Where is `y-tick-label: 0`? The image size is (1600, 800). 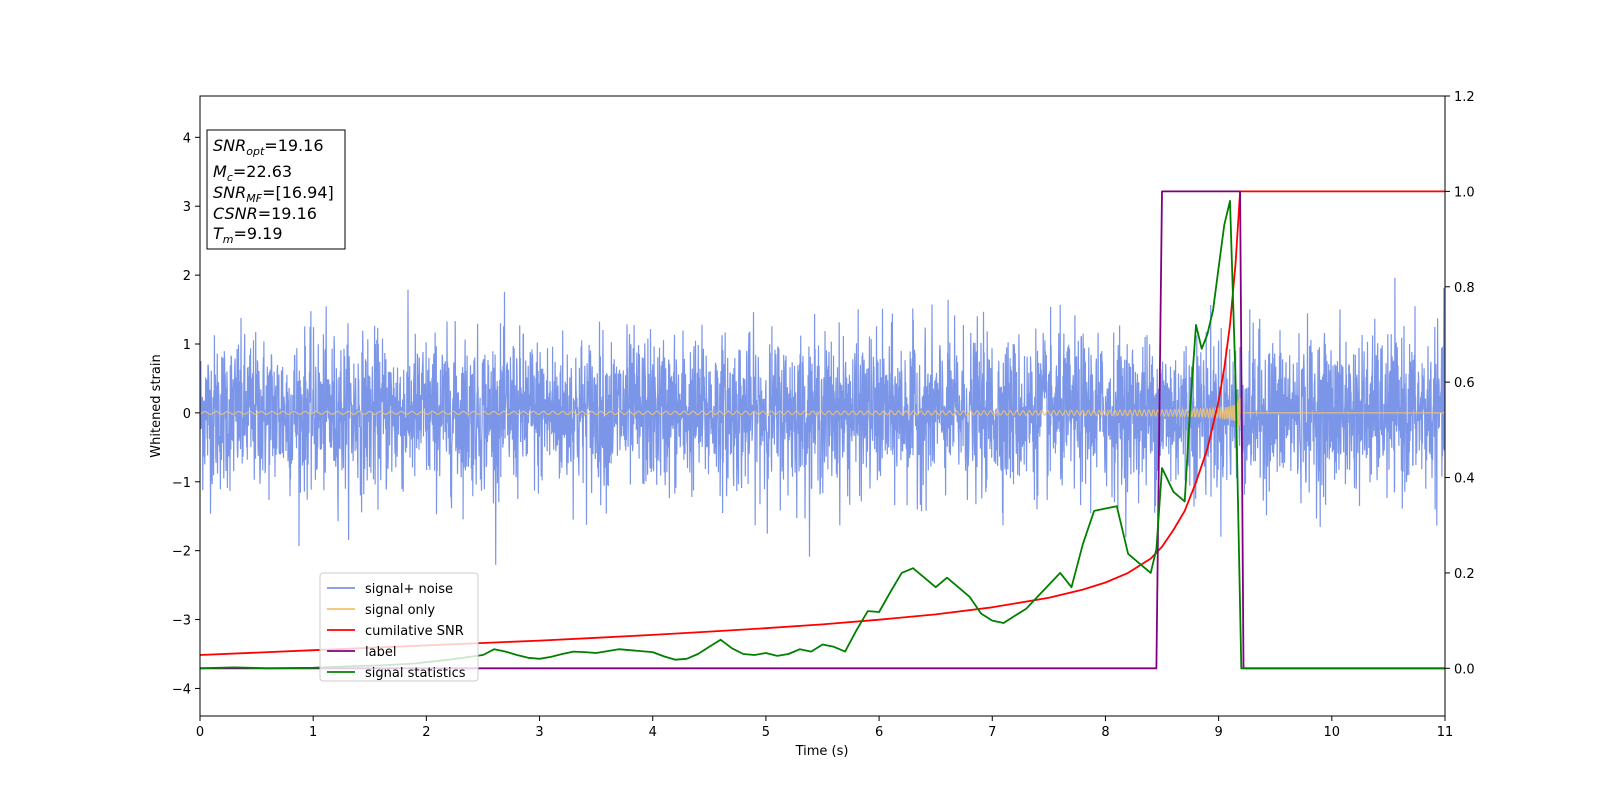 y-tick-label: 0 is located at coordinates (187, 414).